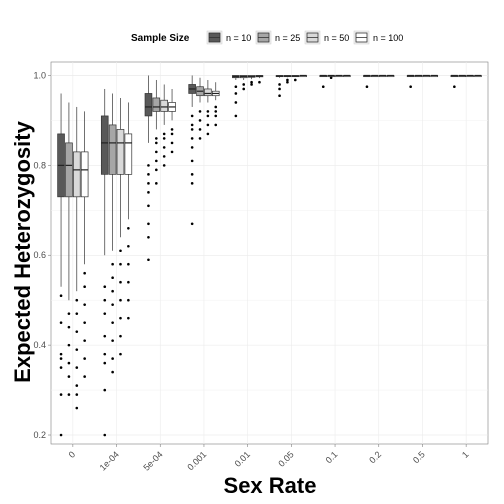 The width and height of the screenshot is (504, 504). Describe the element at coordinates (39, 255) in the screenshot. I see `y-tick-label: 0.6` at that location.